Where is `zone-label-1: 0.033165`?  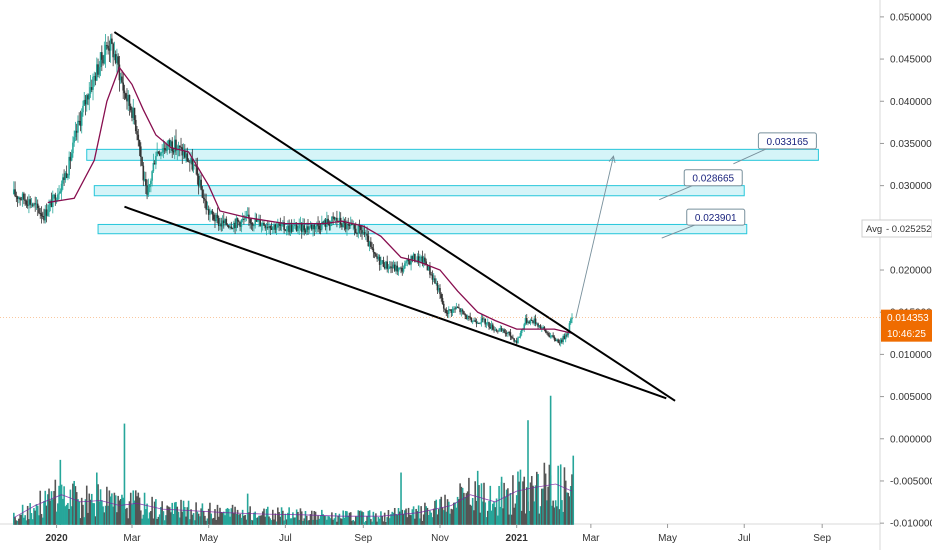
zone-label-1: 0.033165 is located at coordinates (775, 148).